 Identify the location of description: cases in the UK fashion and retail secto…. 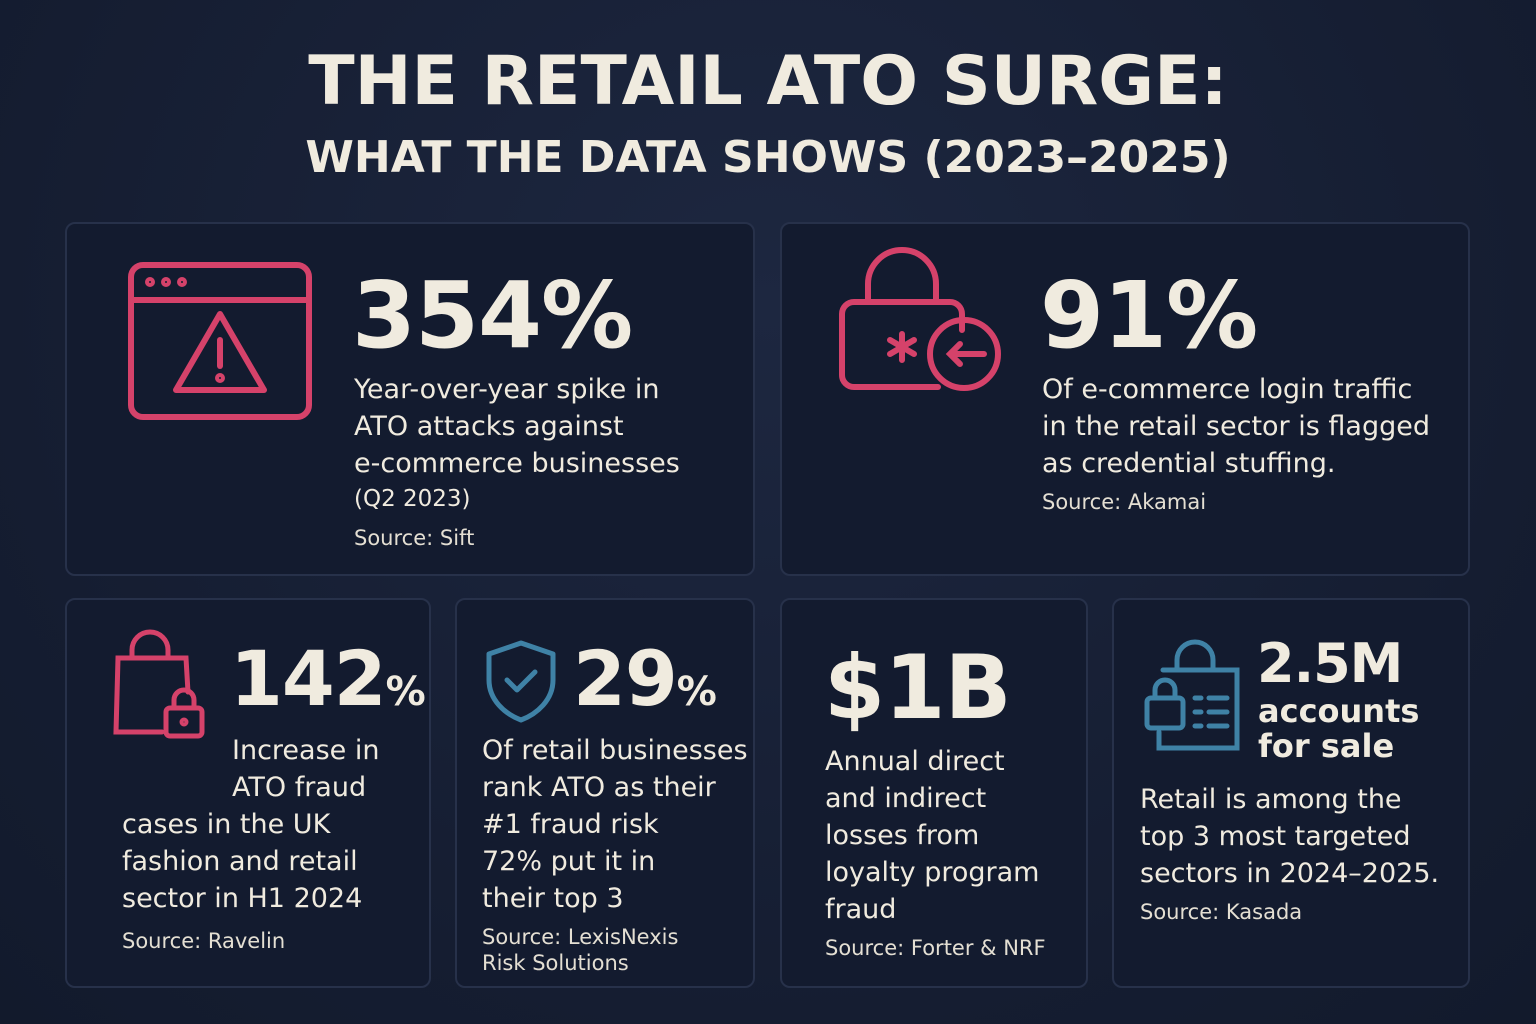
(242, 861).